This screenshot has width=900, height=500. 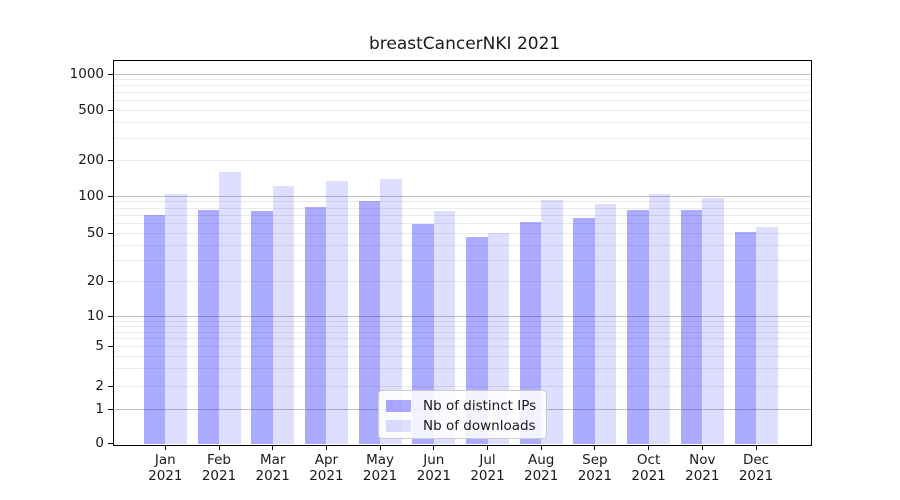 I want to click on y-tick-label: 5, so click(x=99, y=346).